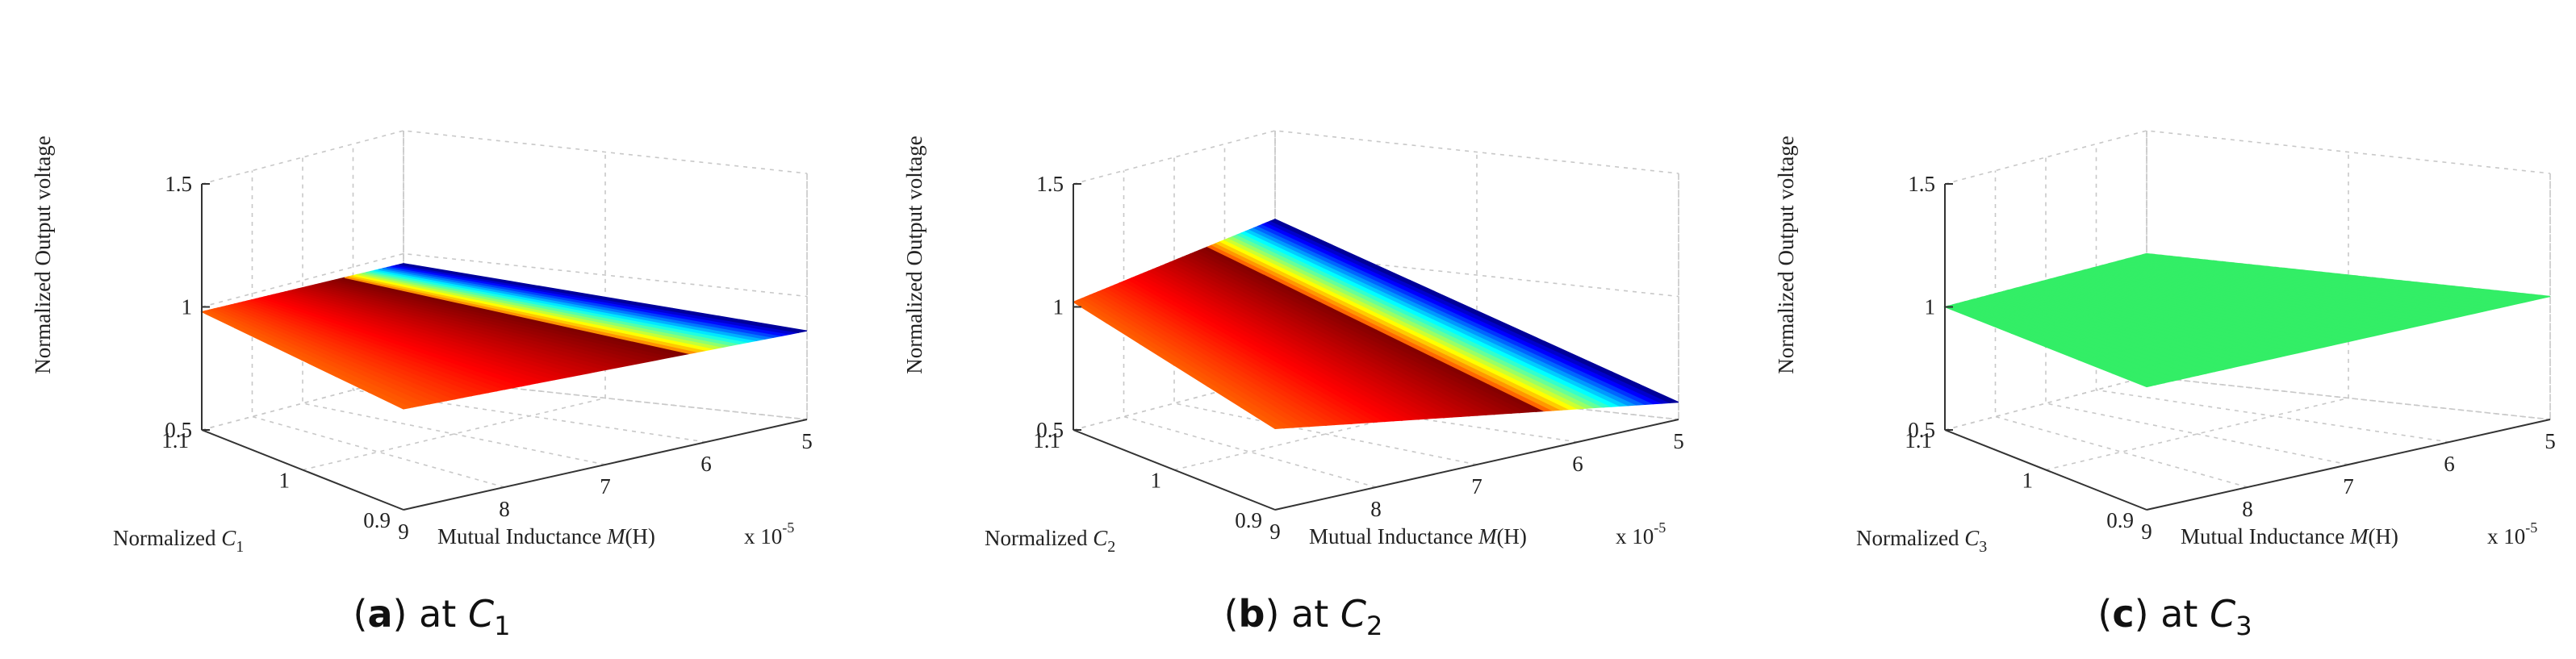 The width and height of the screenshot is (2576, 659). What do you see at coordinates (1303, 616) in the screenshot?
I see `panel-caption: (b) at C2` at bounding box center [1303, 616].